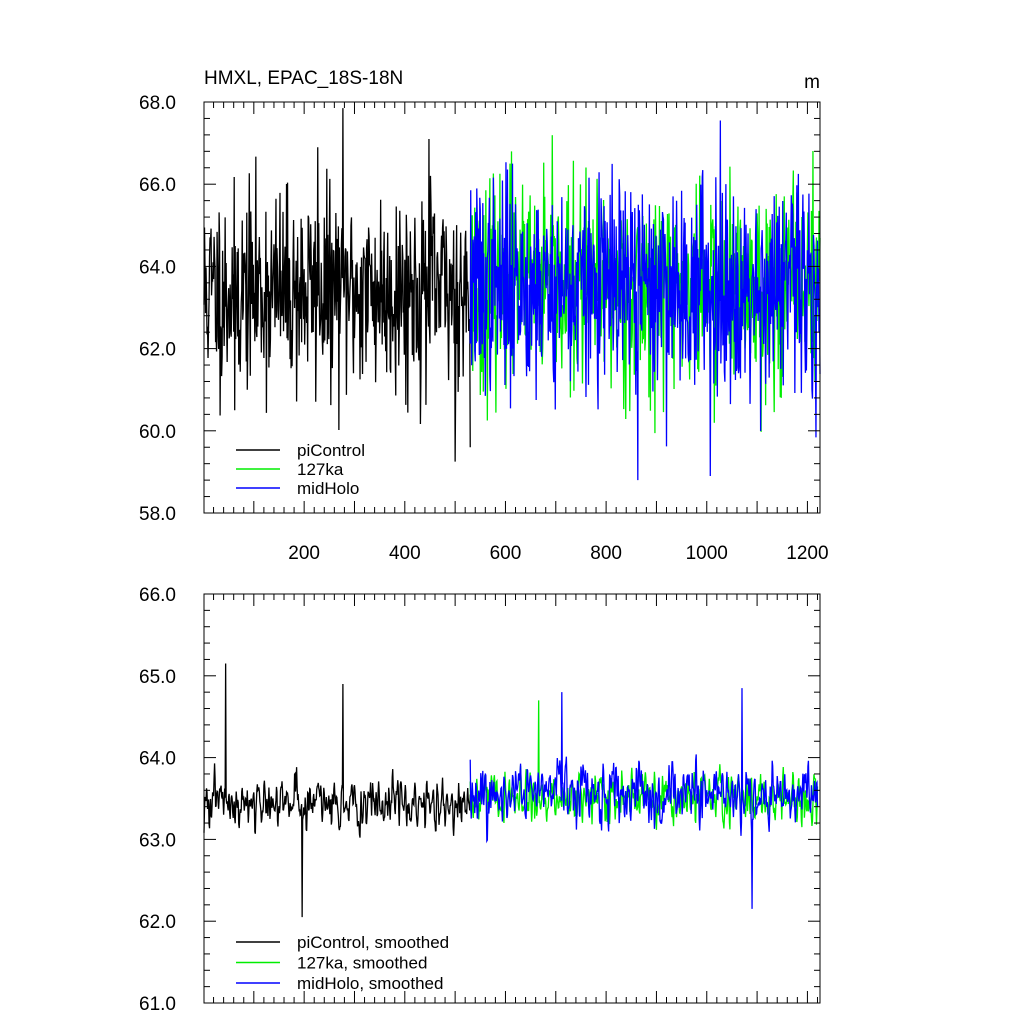  What do you see at coordinates (304, 553) in the screenshot?
I see `x-tick-label: 200` at bounding box center [304, 553].